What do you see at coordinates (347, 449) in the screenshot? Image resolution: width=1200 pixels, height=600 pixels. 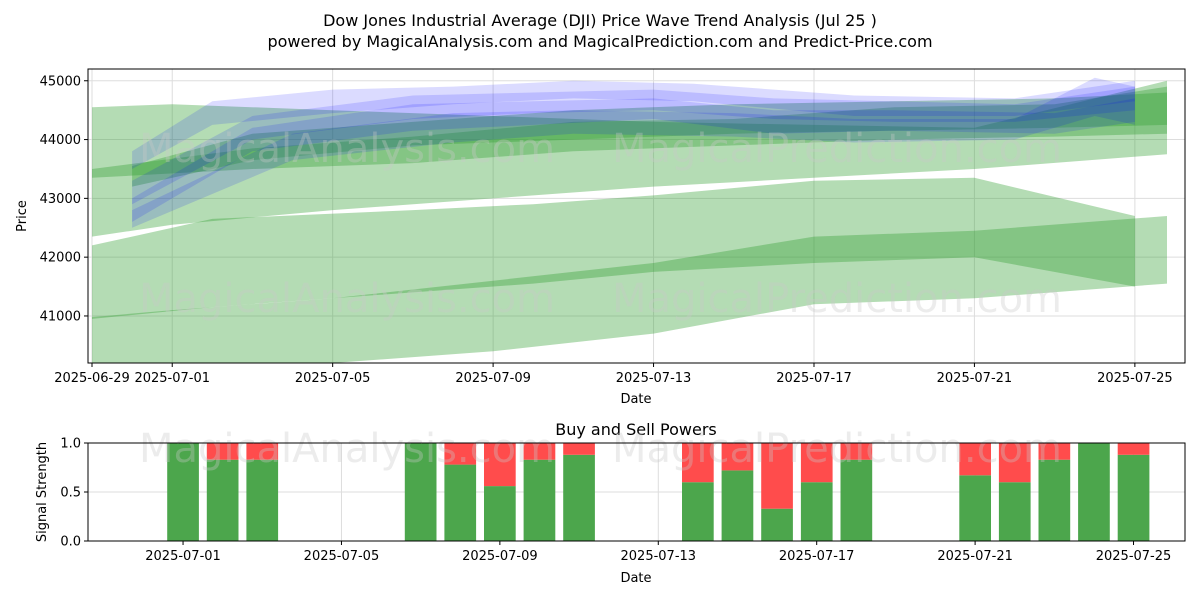 I see `watermark-analysis-bottom: MagicalAnalysis.com` at bounding box center [347, 449].